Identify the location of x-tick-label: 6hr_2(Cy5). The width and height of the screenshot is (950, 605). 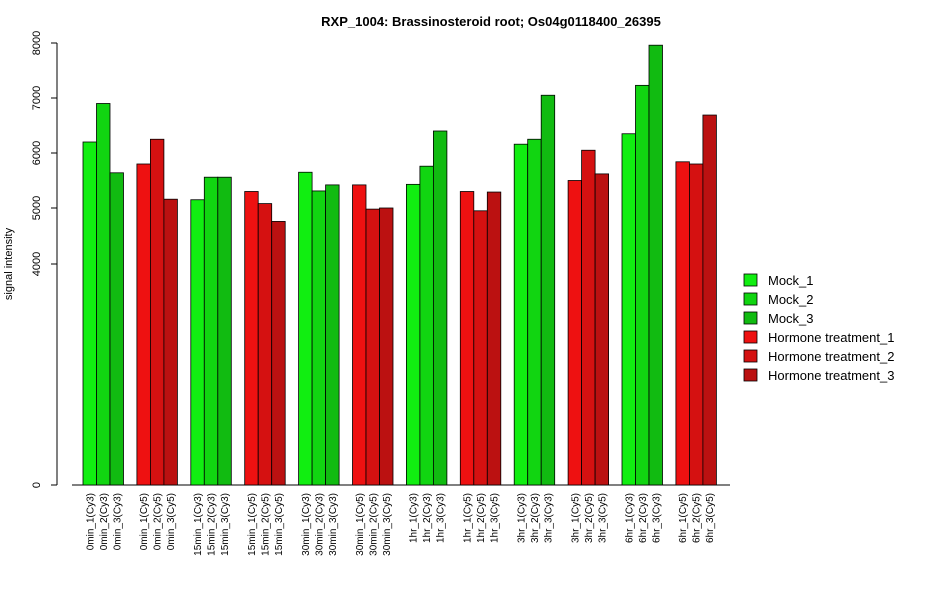
(697, 518).